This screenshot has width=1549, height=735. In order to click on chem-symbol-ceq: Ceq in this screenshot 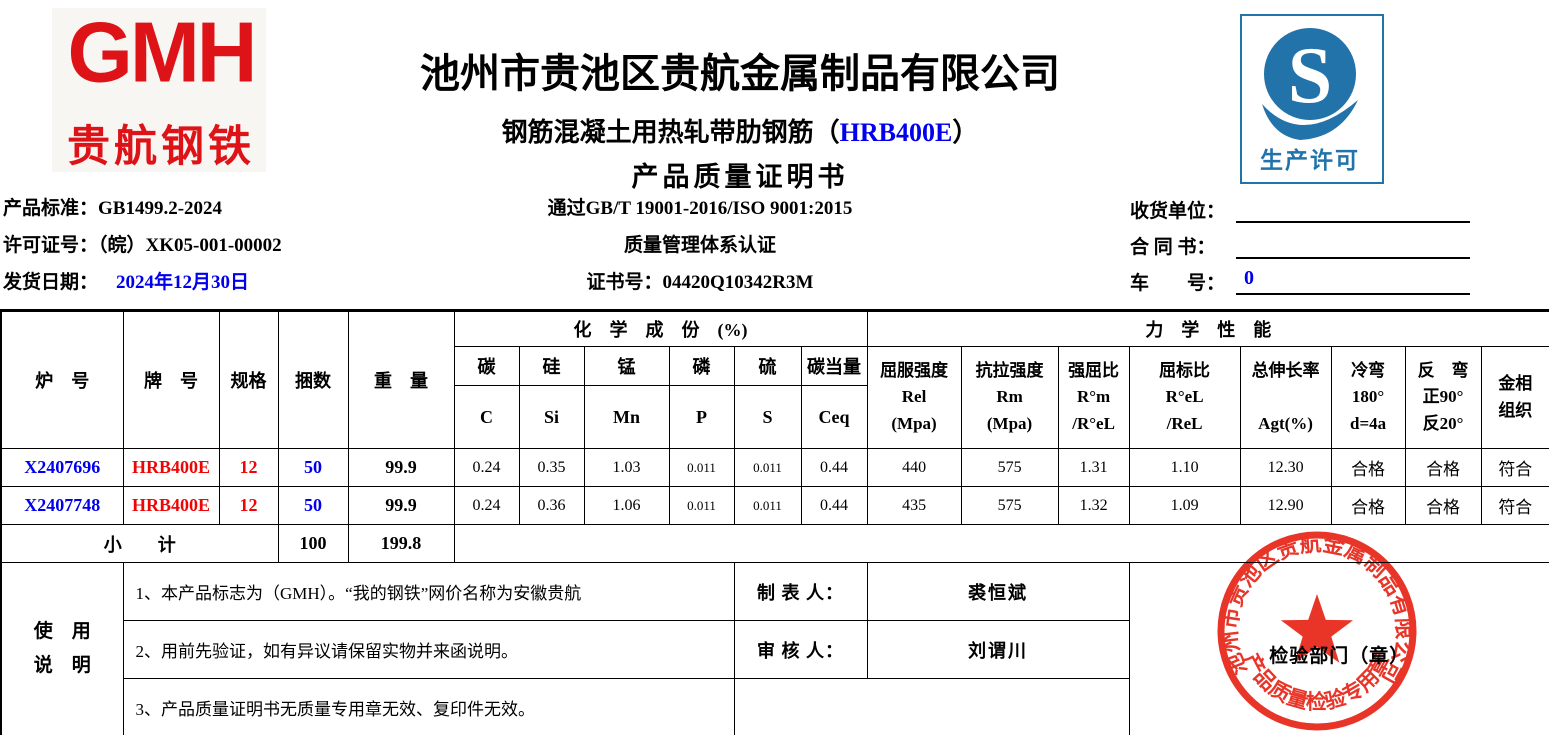, I will do `click(834, 417)`.